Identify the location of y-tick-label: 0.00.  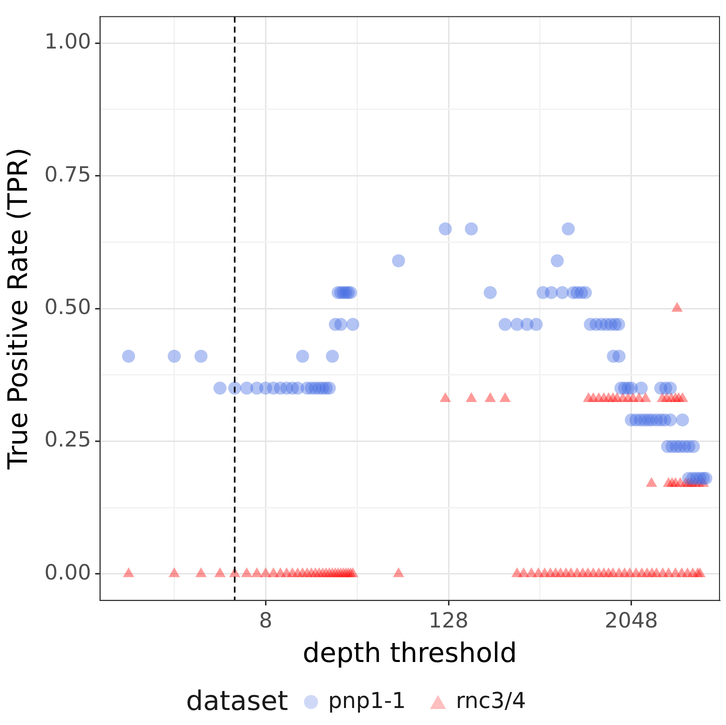
(68, 572).